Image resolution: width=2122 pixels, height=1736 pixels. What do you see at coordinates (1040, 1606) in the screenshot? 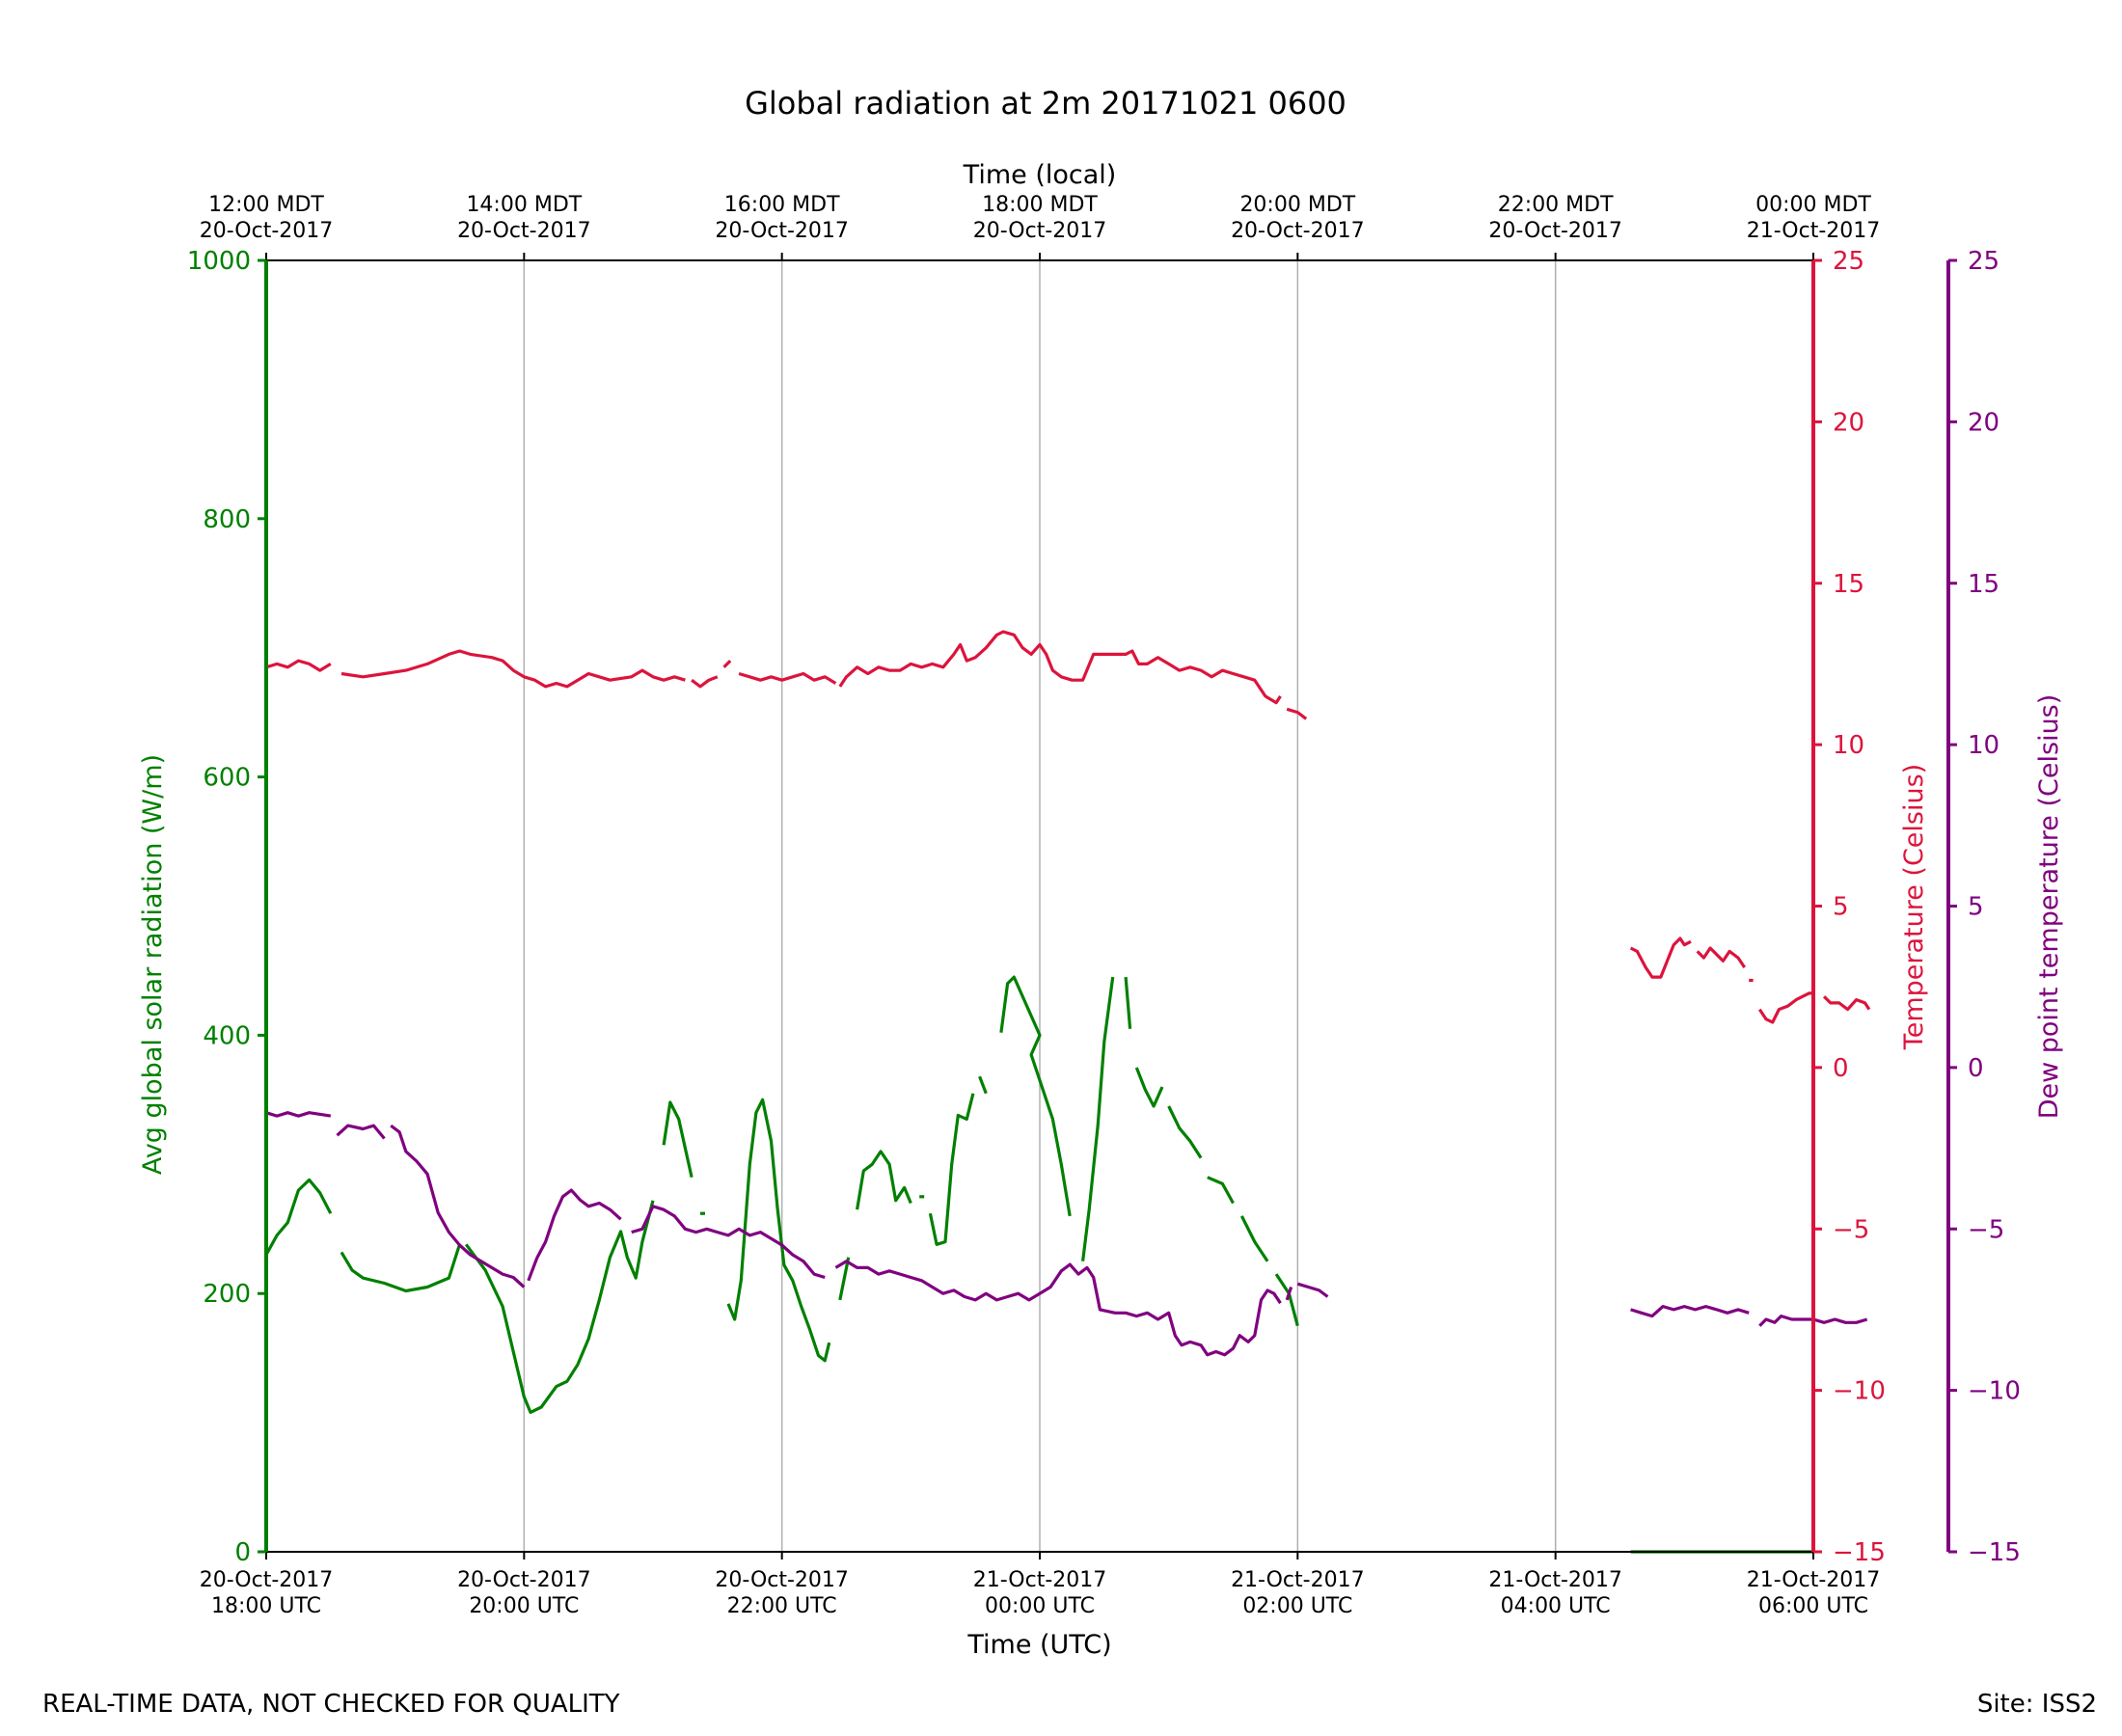
I see `x-tick-label: 00:00 UTC` at bounding box center [1040, 1606].